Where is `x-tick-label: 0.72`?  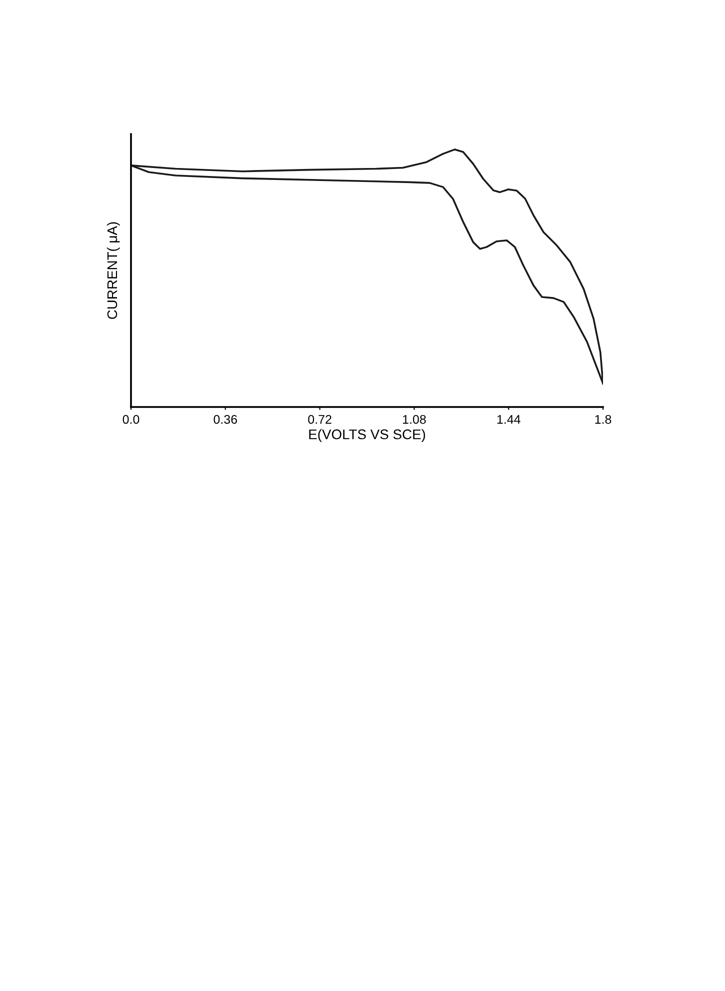 x-tick-label: 0.72 is located at coordinates (320, 419).